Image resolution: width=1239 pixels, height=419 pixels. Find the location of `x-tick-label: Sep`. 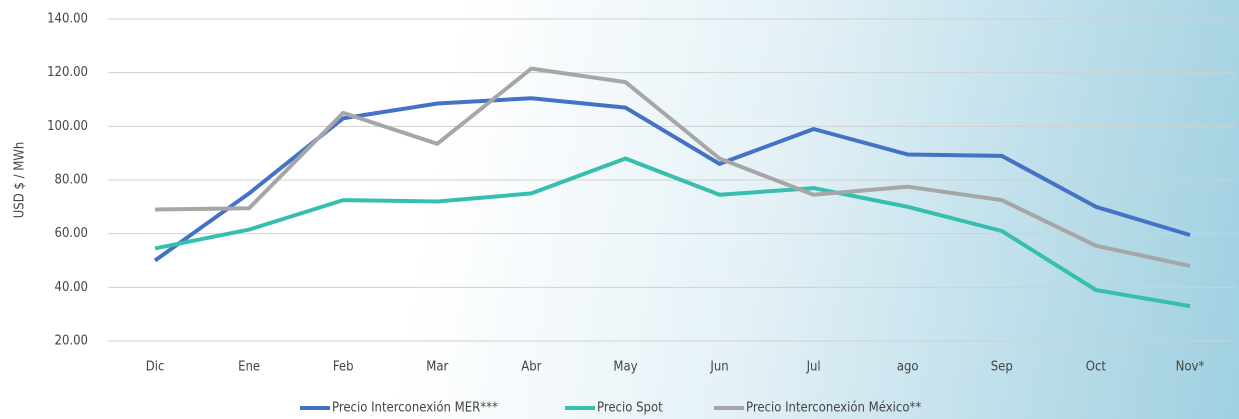

x-tick-label: Sep is located at coordinates (1002, 367).